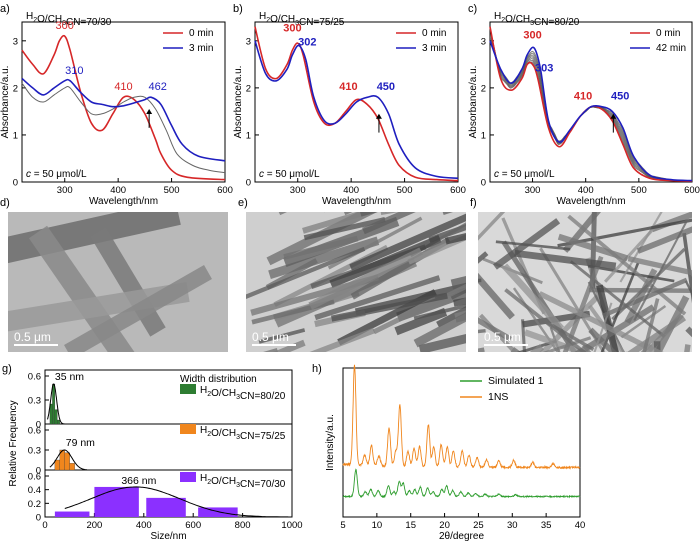 The width and height of the screenshot is (700, 546). Describe the element at coordinates (193, 525) in the screenshot. I see `x-tick-label: 600` at that location.